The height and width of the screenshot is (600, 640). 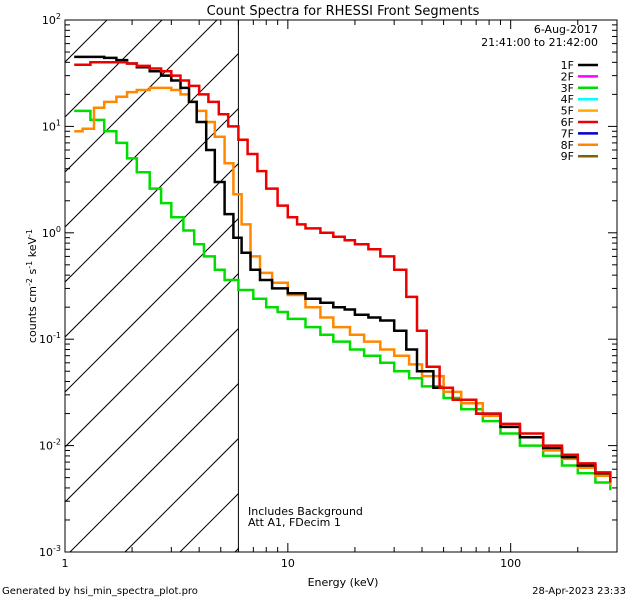 I want to click on legend-label: 1F, so click(x=567, y=65).